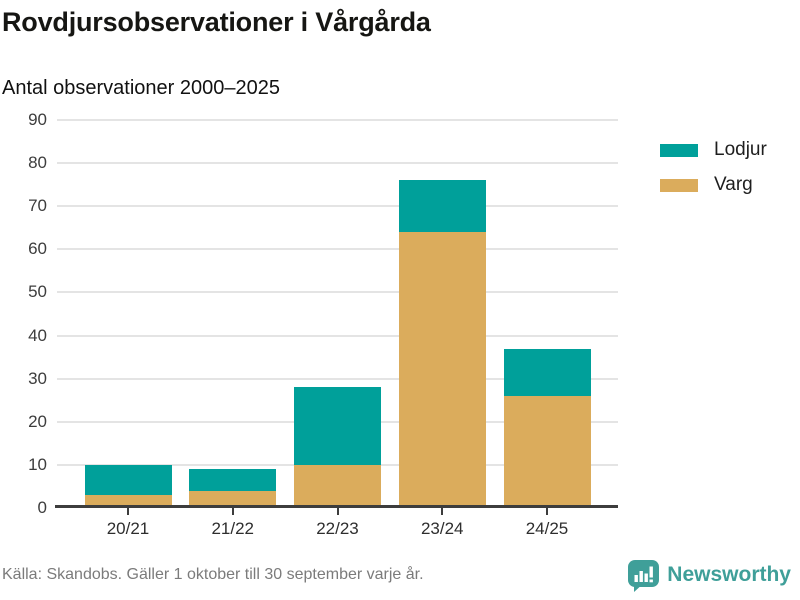 The width and height of the screenshot is (800, 600). What do you see at coordinates (216, 22) in the screenshot?
I see `chart-title: Rovdjursobservationer i Vårgårda` at bounding box center [216, 22].